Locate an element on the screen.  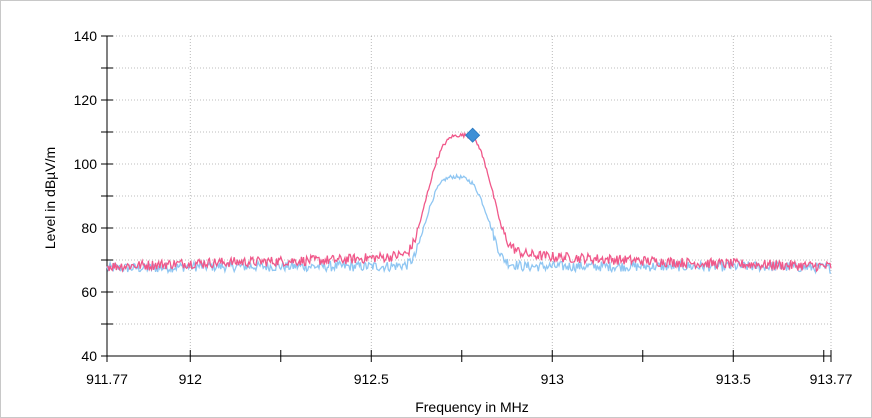
y-tick-label: 60 is located at coordinates (89, 292).